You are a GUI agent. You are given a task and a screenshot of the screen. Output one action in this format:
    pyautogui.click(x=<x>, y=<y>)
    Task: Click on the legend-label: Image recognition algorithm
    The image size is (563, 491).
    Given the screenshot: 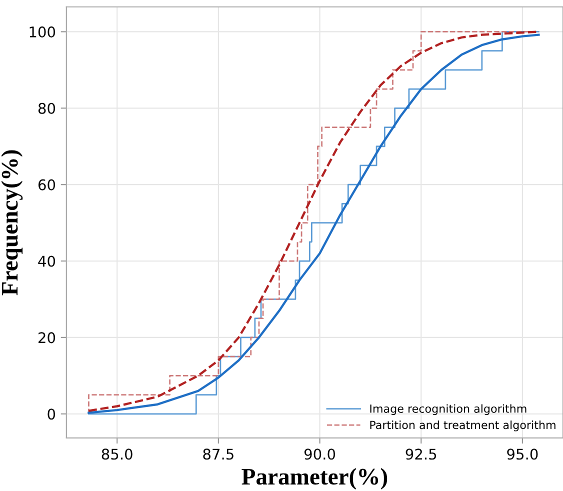 What is the action you would take?
    pyautogui.click(x=448, y=409)
    